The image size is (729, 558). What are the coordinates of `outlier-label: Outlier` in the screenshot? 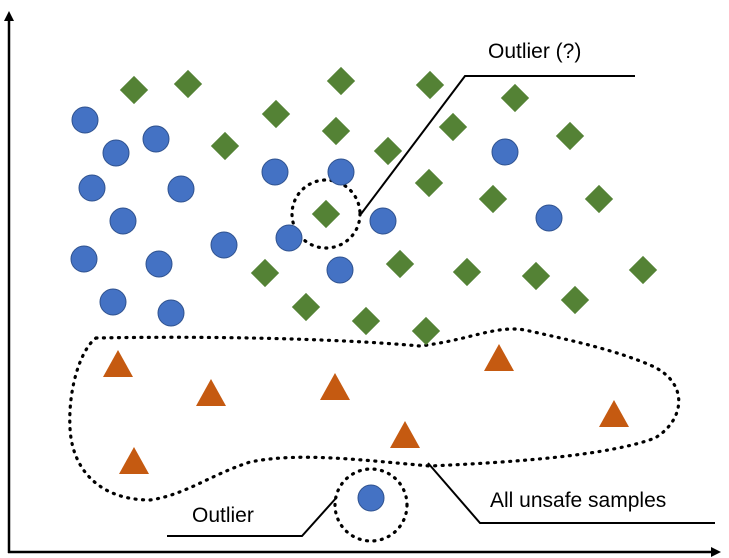 It's located at (223, 515).